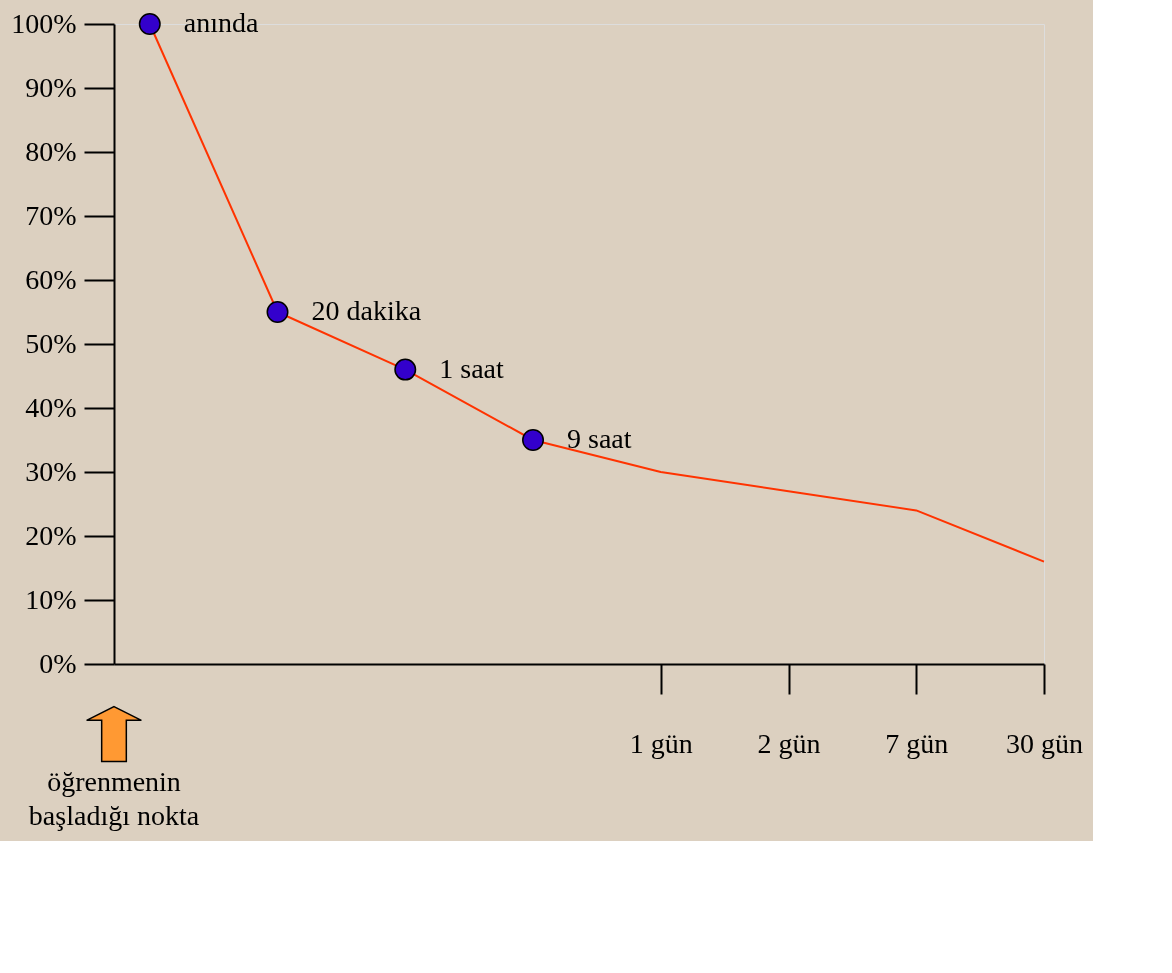  I want to click on y-tick-label: 20%, so click(51, 535).